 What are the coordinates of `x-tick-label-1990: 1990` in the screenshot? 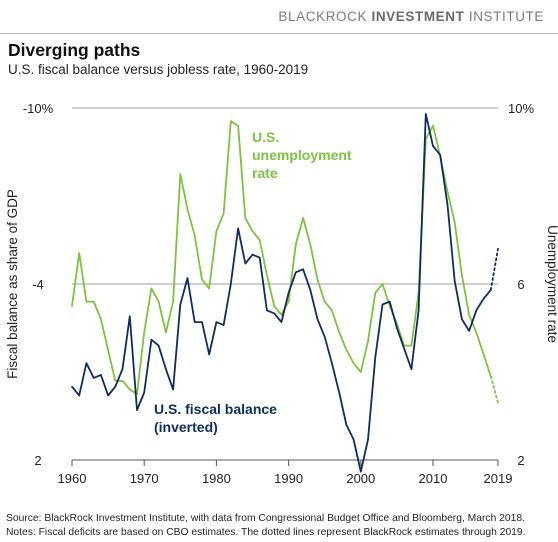 It's located at (288, 478).